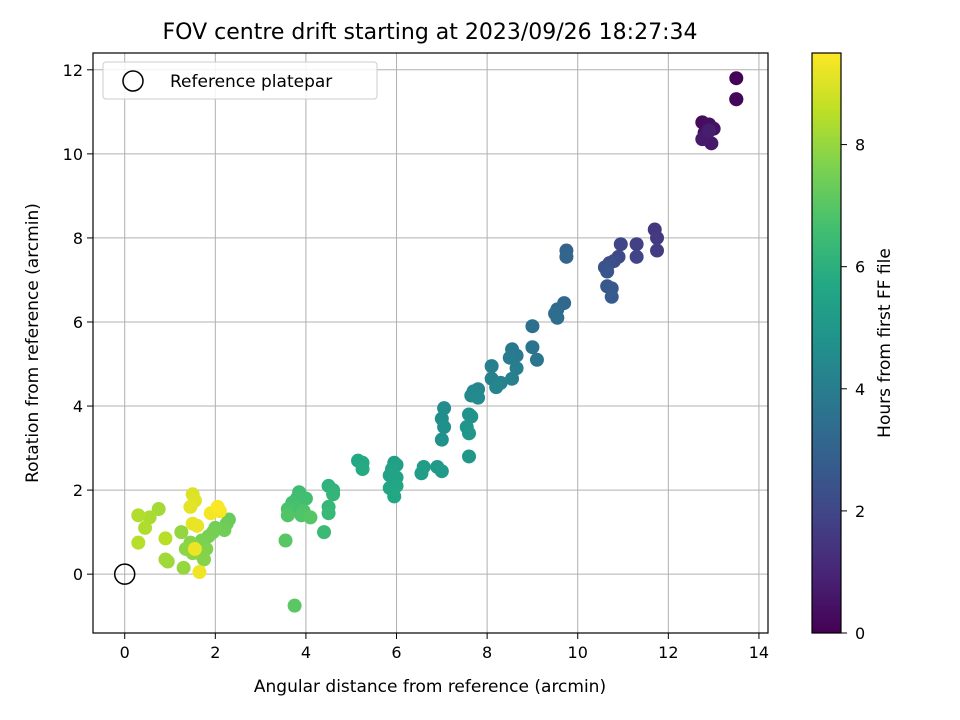 This screenshot has height=720, width=960. Describe the element at coordinates (444, 647) in the screenshot. I see `x-axis-ticks: 0 2 4 6 8 10 12 14` at that location.